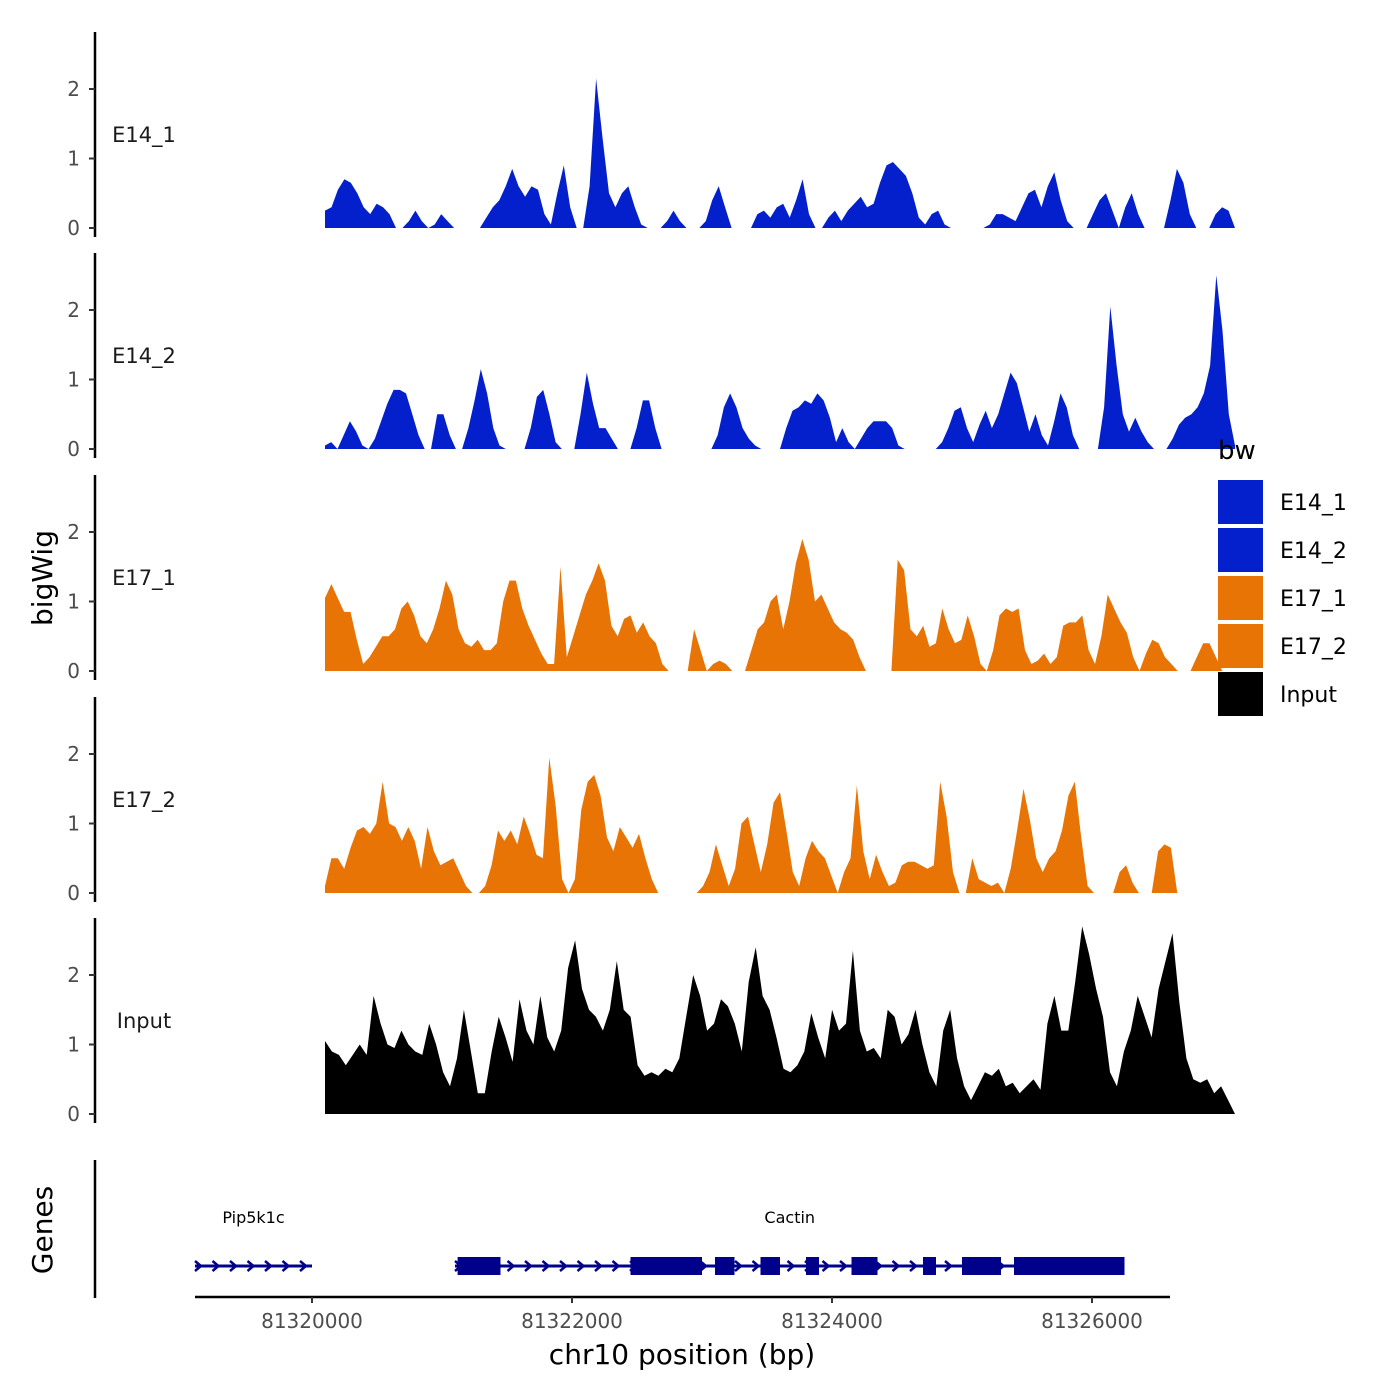 The image size is (1400, 1400). What do you see at coordinates (1282, 576) in the screenshot?
I see `legend: bw E14_1 E14_2 E17_1 E17_2 Input` at bounding box center [1282, 576].